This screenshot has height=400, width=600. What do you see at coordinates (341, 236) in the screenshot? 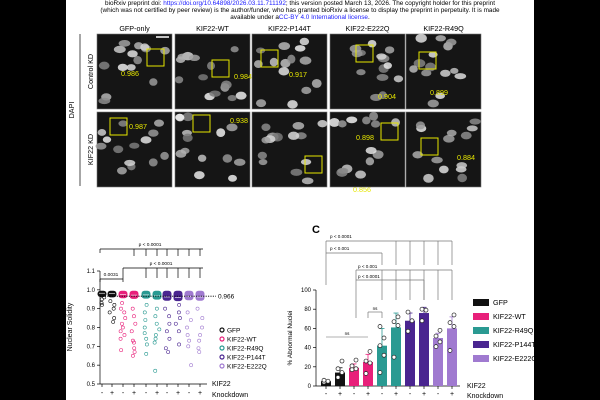
I see `p-value-label: p < 0.0001` at bounding box center [341, 236].